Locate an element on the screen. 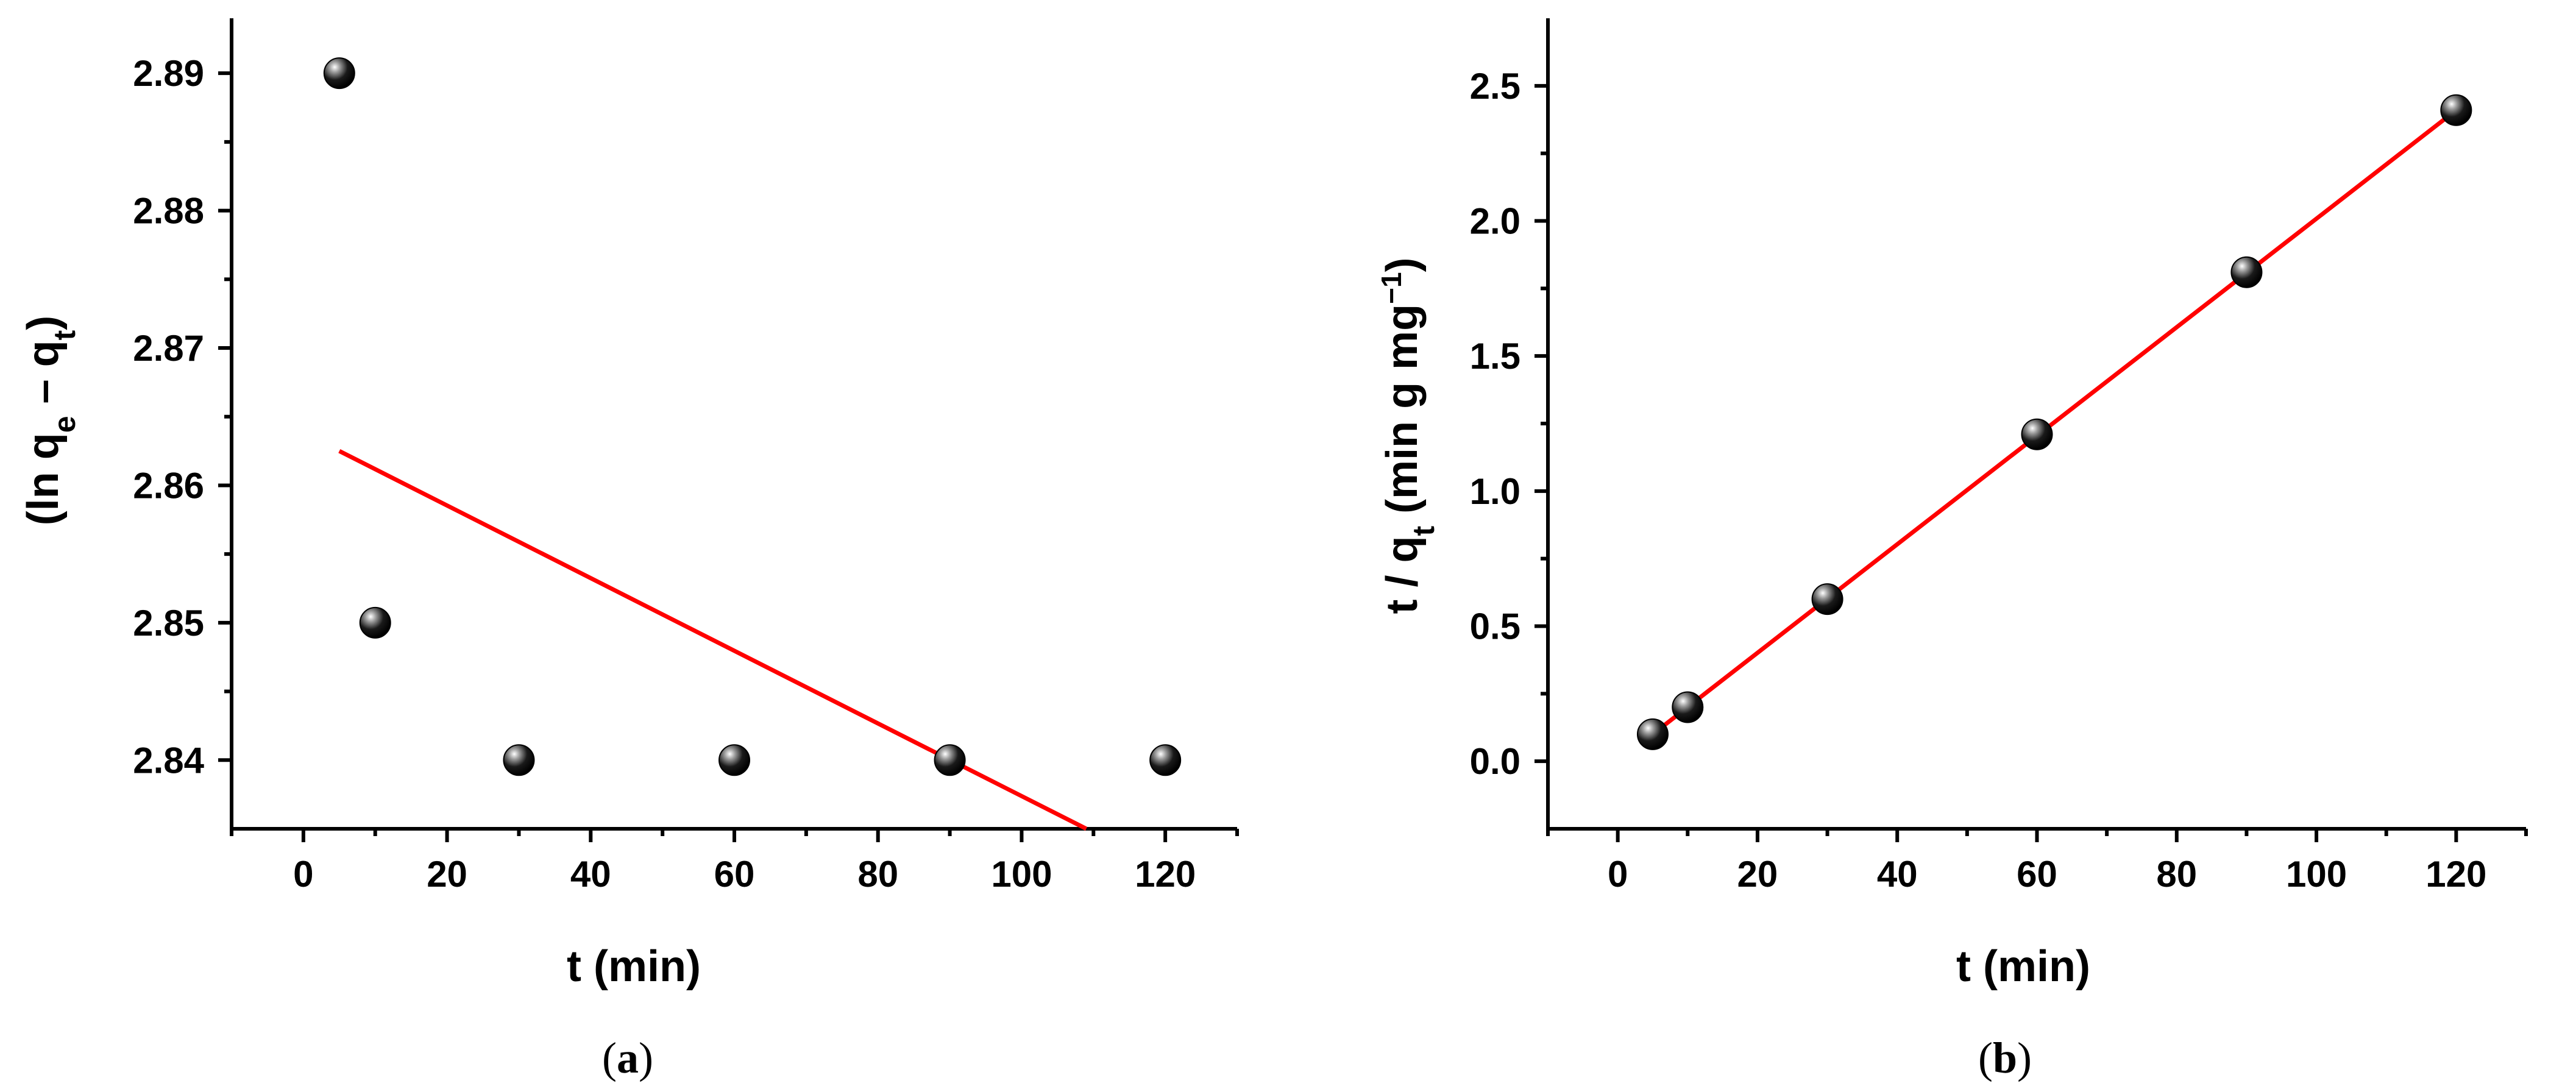 The height and width of the screenshot is (1089, 2576). y-tick-label: 2.0 is located at coordinates (1495, 222).